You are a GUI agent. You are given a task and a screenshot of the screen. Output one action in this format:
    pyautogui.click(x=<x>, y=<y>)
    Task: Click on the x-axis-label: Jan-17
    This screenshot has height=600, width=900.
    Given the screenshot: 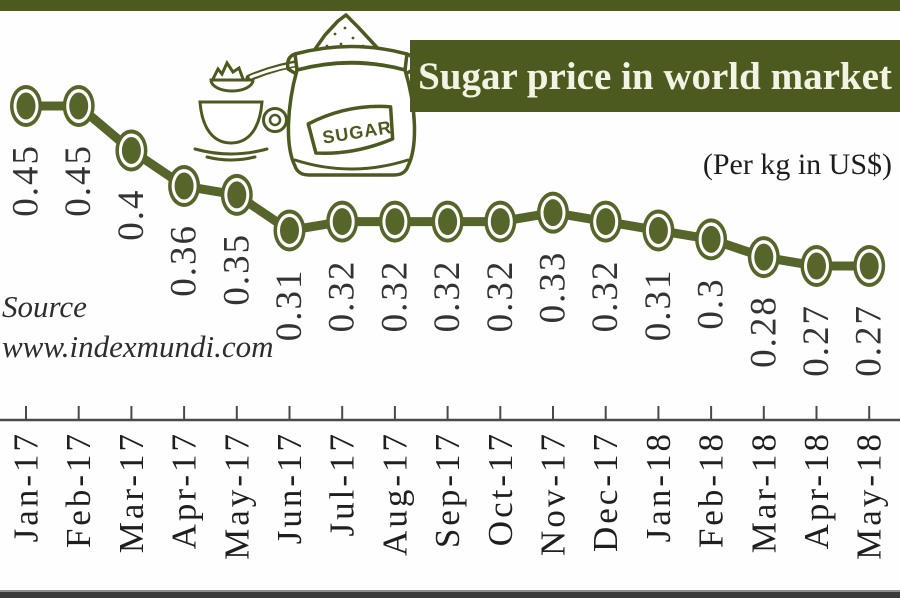 What is the action you would take?
    pyautogui.click(x=26, y=486)
    